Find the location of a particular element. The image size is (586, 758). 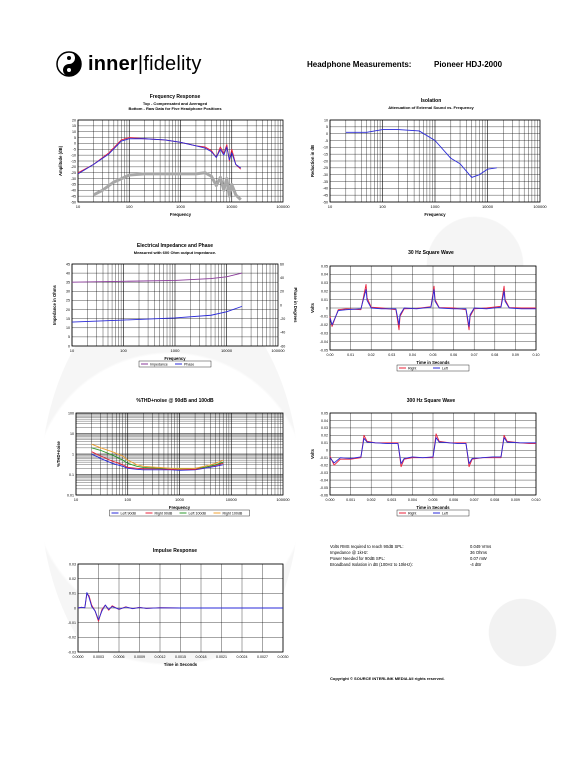

series-line-gray is located at coordinates (167, 186).